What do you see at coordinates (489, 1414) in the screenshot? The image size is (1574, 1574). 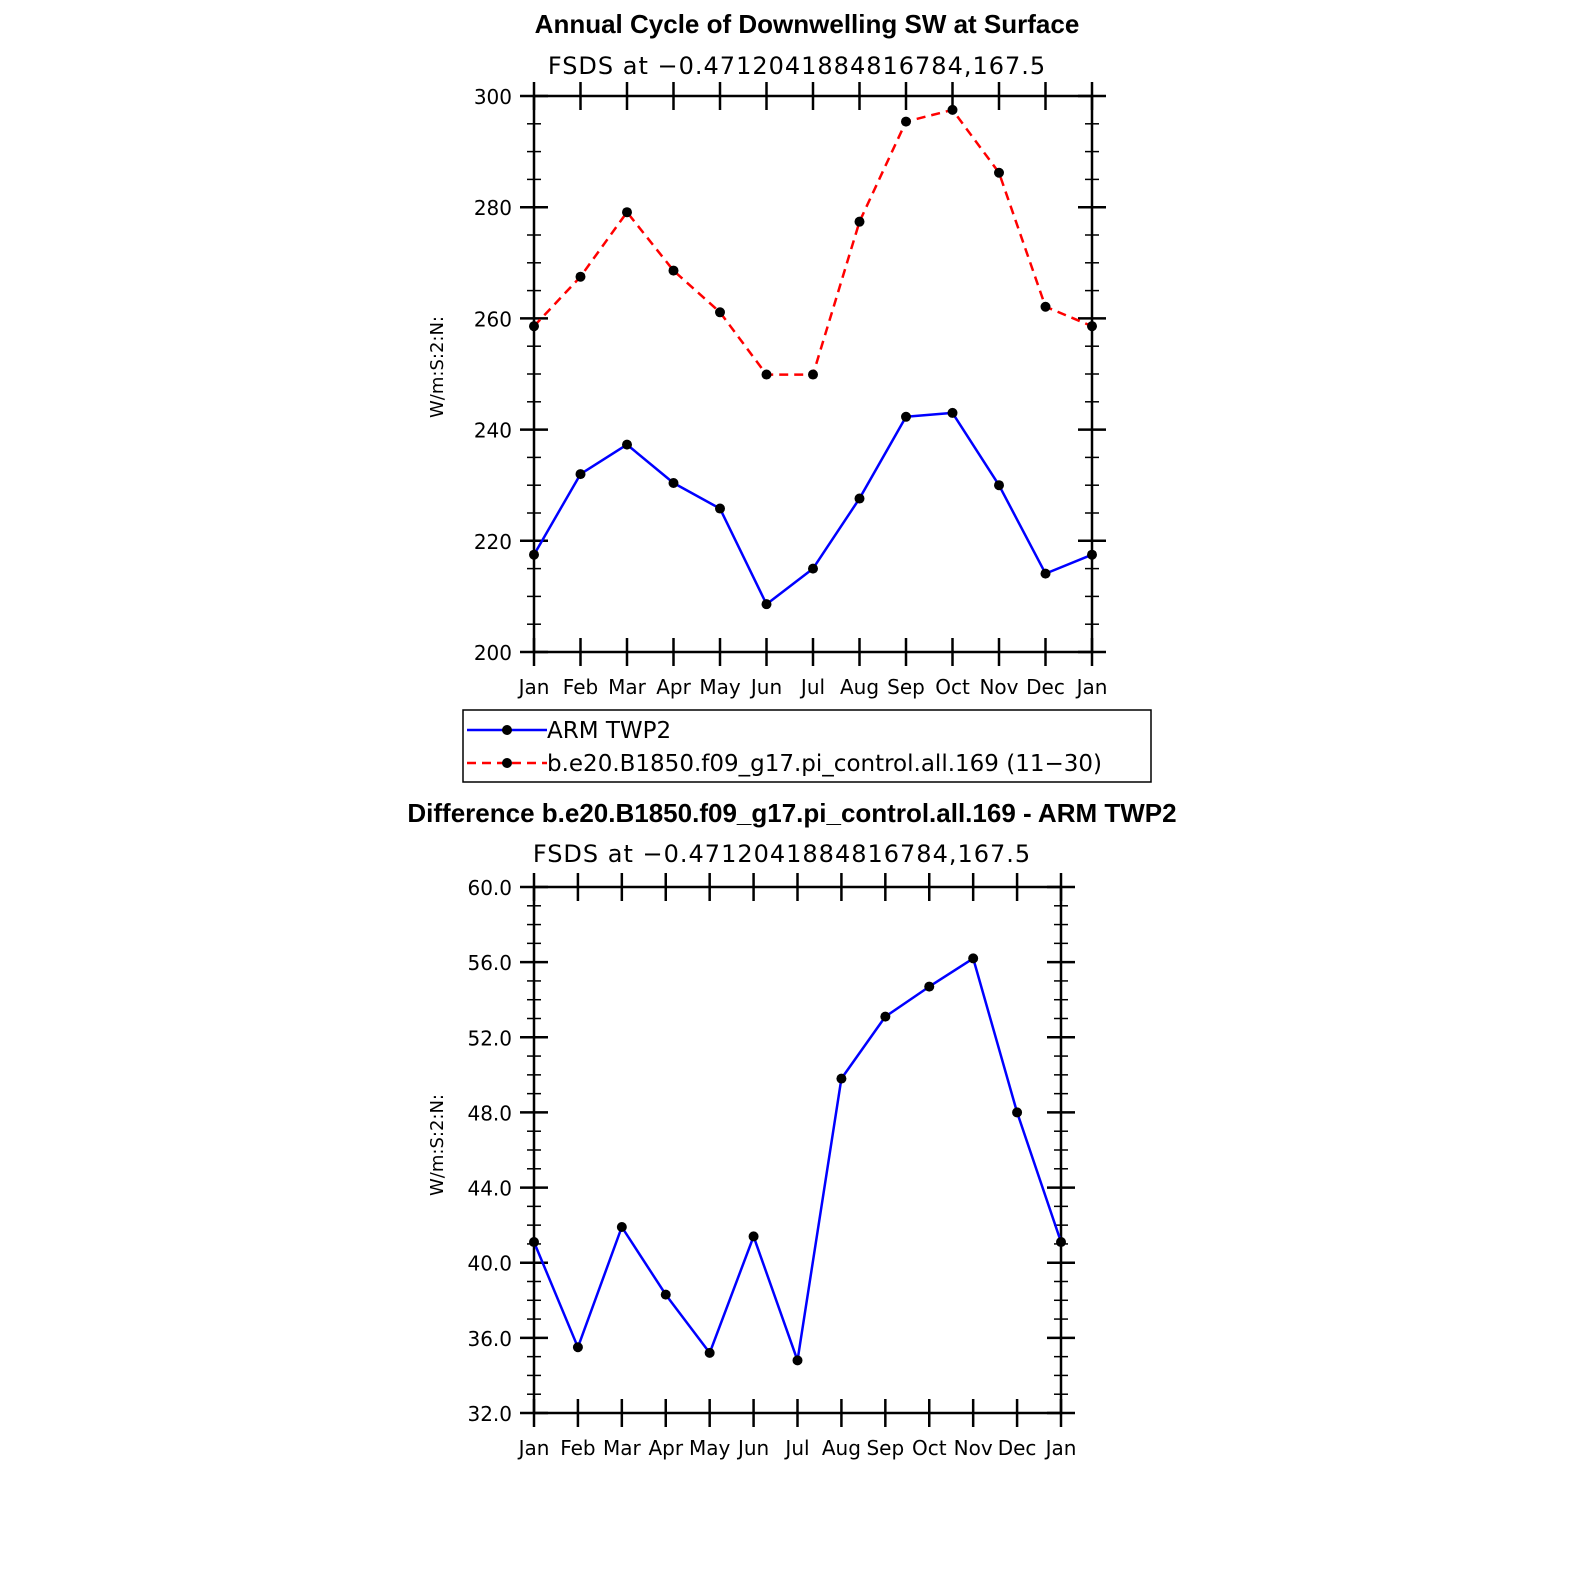 I see `y-tick-label: 32.0` at bounding box center [489, 1414].